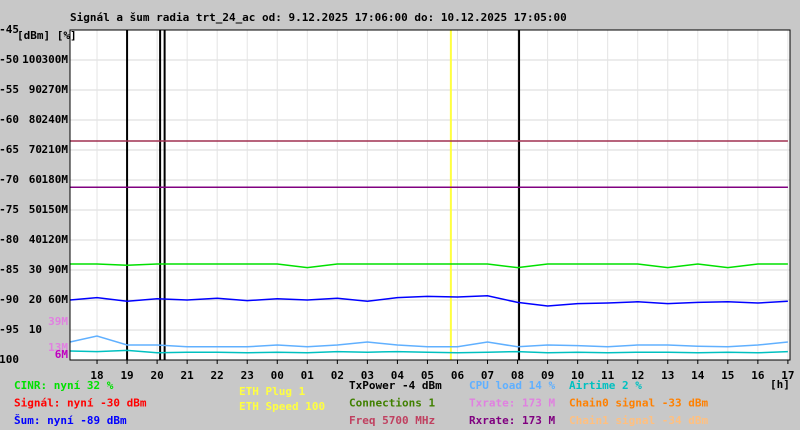 This screenshot has height=430, width=800. What do you see at coordinates (35, 269) in the screenshot?
I see `pct-tick-label: 30` at bounding box center [35, 269].